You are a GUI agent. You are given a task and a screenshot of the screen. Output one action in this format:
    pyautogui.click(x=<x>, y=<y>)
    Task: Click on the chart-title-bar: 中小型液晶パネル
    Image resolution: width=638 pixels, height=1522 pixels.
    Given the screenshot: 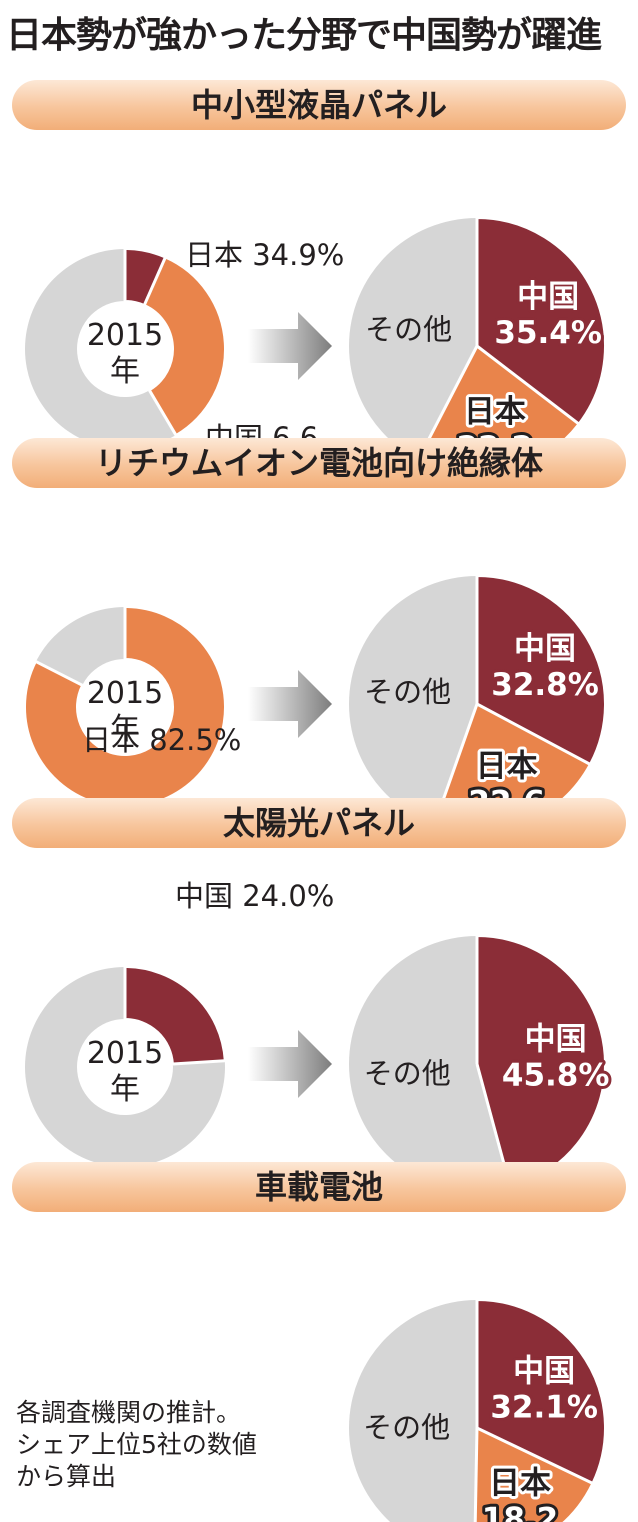 What is the action you would take?
    pyautogui.click(x=319, y=105)
    